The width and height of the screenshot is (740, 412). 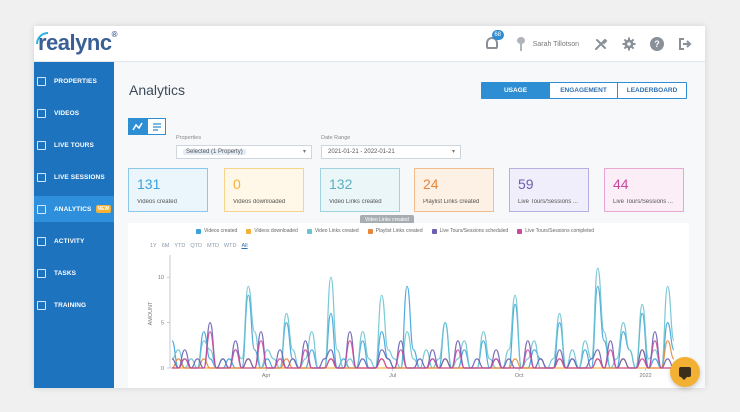 What do you see at coordinates (189, 138) in the screenshot?
I see `properties-label: Properties` at bounding box center [189, 138].